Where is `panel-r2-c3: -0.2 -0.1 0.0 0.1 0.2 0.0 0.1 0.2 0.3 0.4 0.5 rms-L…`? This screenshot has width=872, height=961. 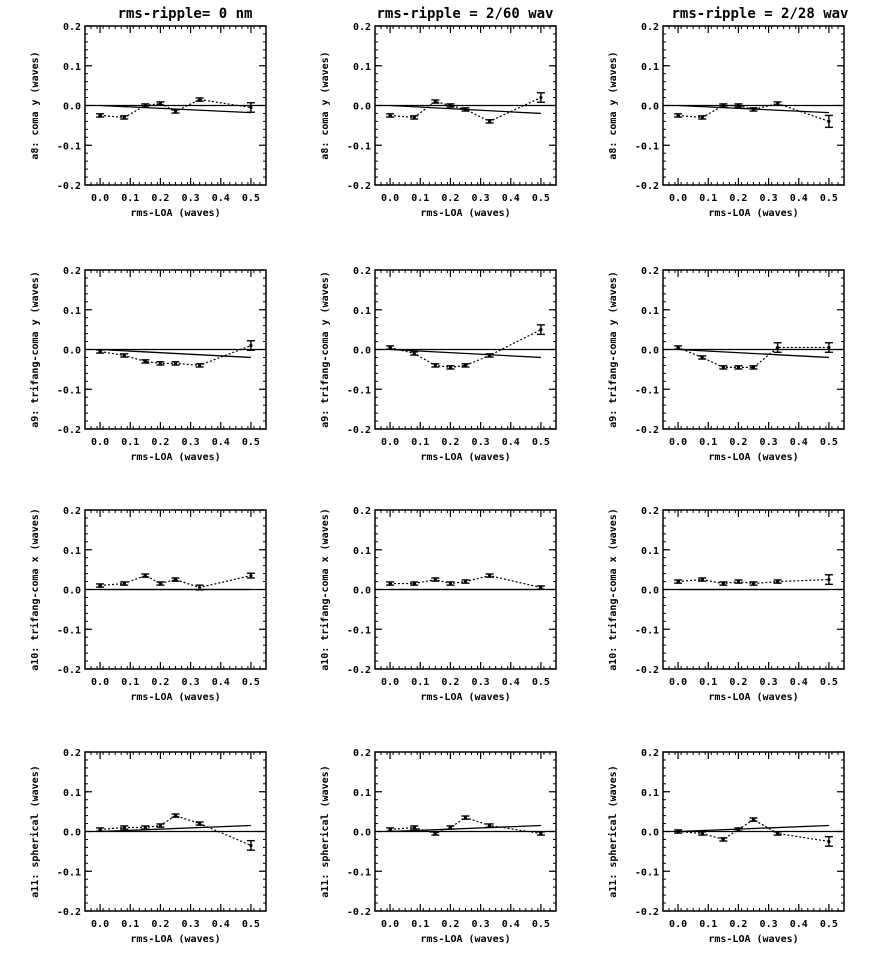 panel-r2-c3: -0.2 -0.1 0.0 0.1 0.2 0.0 0.1 0.2 0.3 0.4 0.5 rms-L… is located at coordinates (726, 364).